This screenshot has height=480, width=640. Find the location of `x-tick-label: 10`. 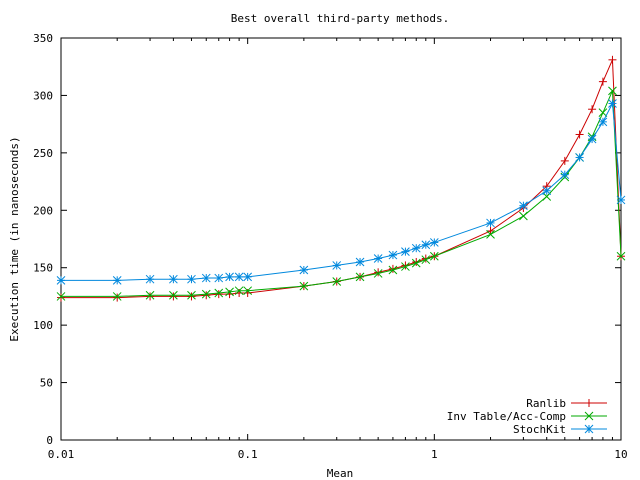

x-tick-label: 10 is located at coordinates (620, 454).